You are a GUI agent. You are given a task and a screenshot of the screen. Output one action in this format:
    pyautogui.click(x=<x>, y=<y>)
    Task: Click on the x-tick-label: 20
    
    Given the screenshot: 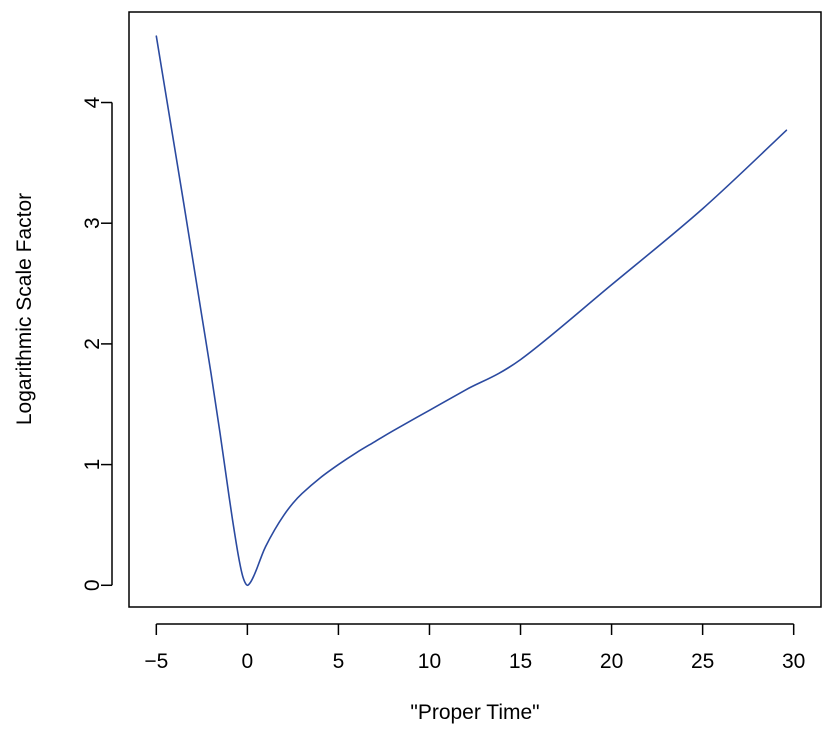 What is the action you would take?
    pyautogui.click(x=611, y=661)
    